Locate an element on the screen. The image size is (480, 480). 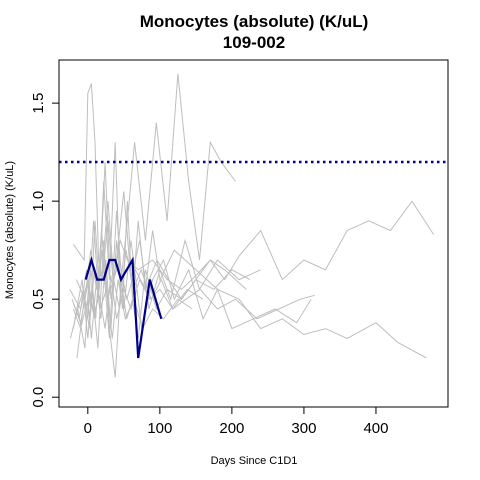
y-tick-label: 1.0 is located at coordinates (38, 201).